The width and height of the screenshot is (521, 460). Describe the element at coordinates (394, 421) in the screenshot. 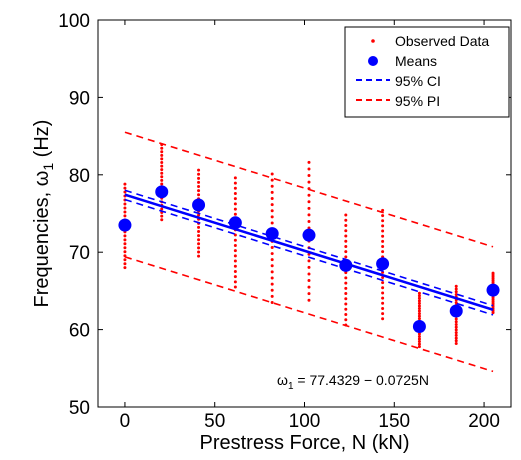

I see `x-tick-label: 150` at that location.